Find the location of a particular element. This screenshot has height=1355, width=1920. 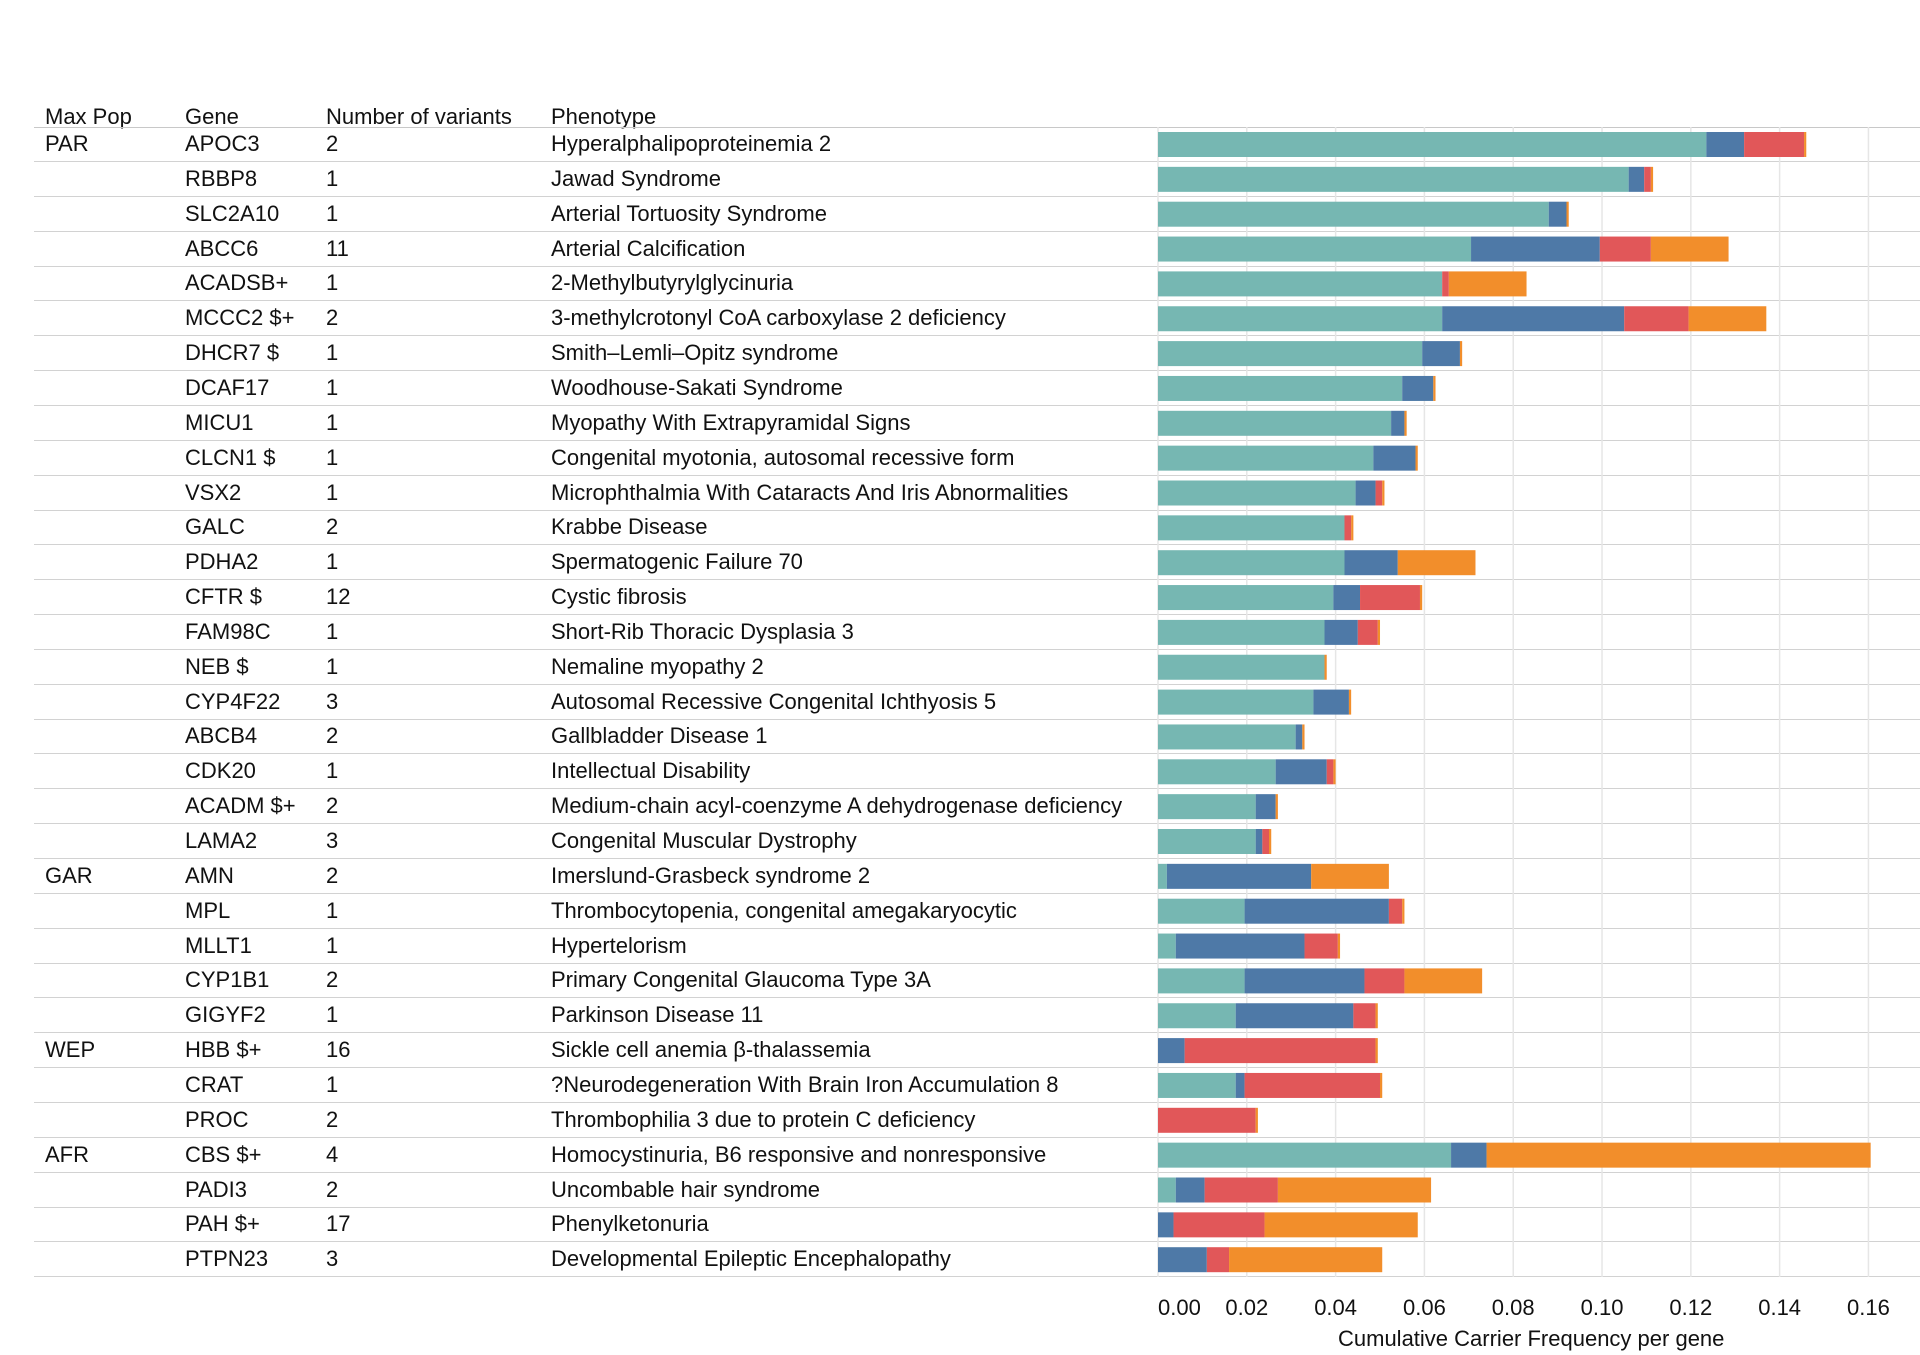

header-phenotype: Phenotype is located at coordinates (604, 116).